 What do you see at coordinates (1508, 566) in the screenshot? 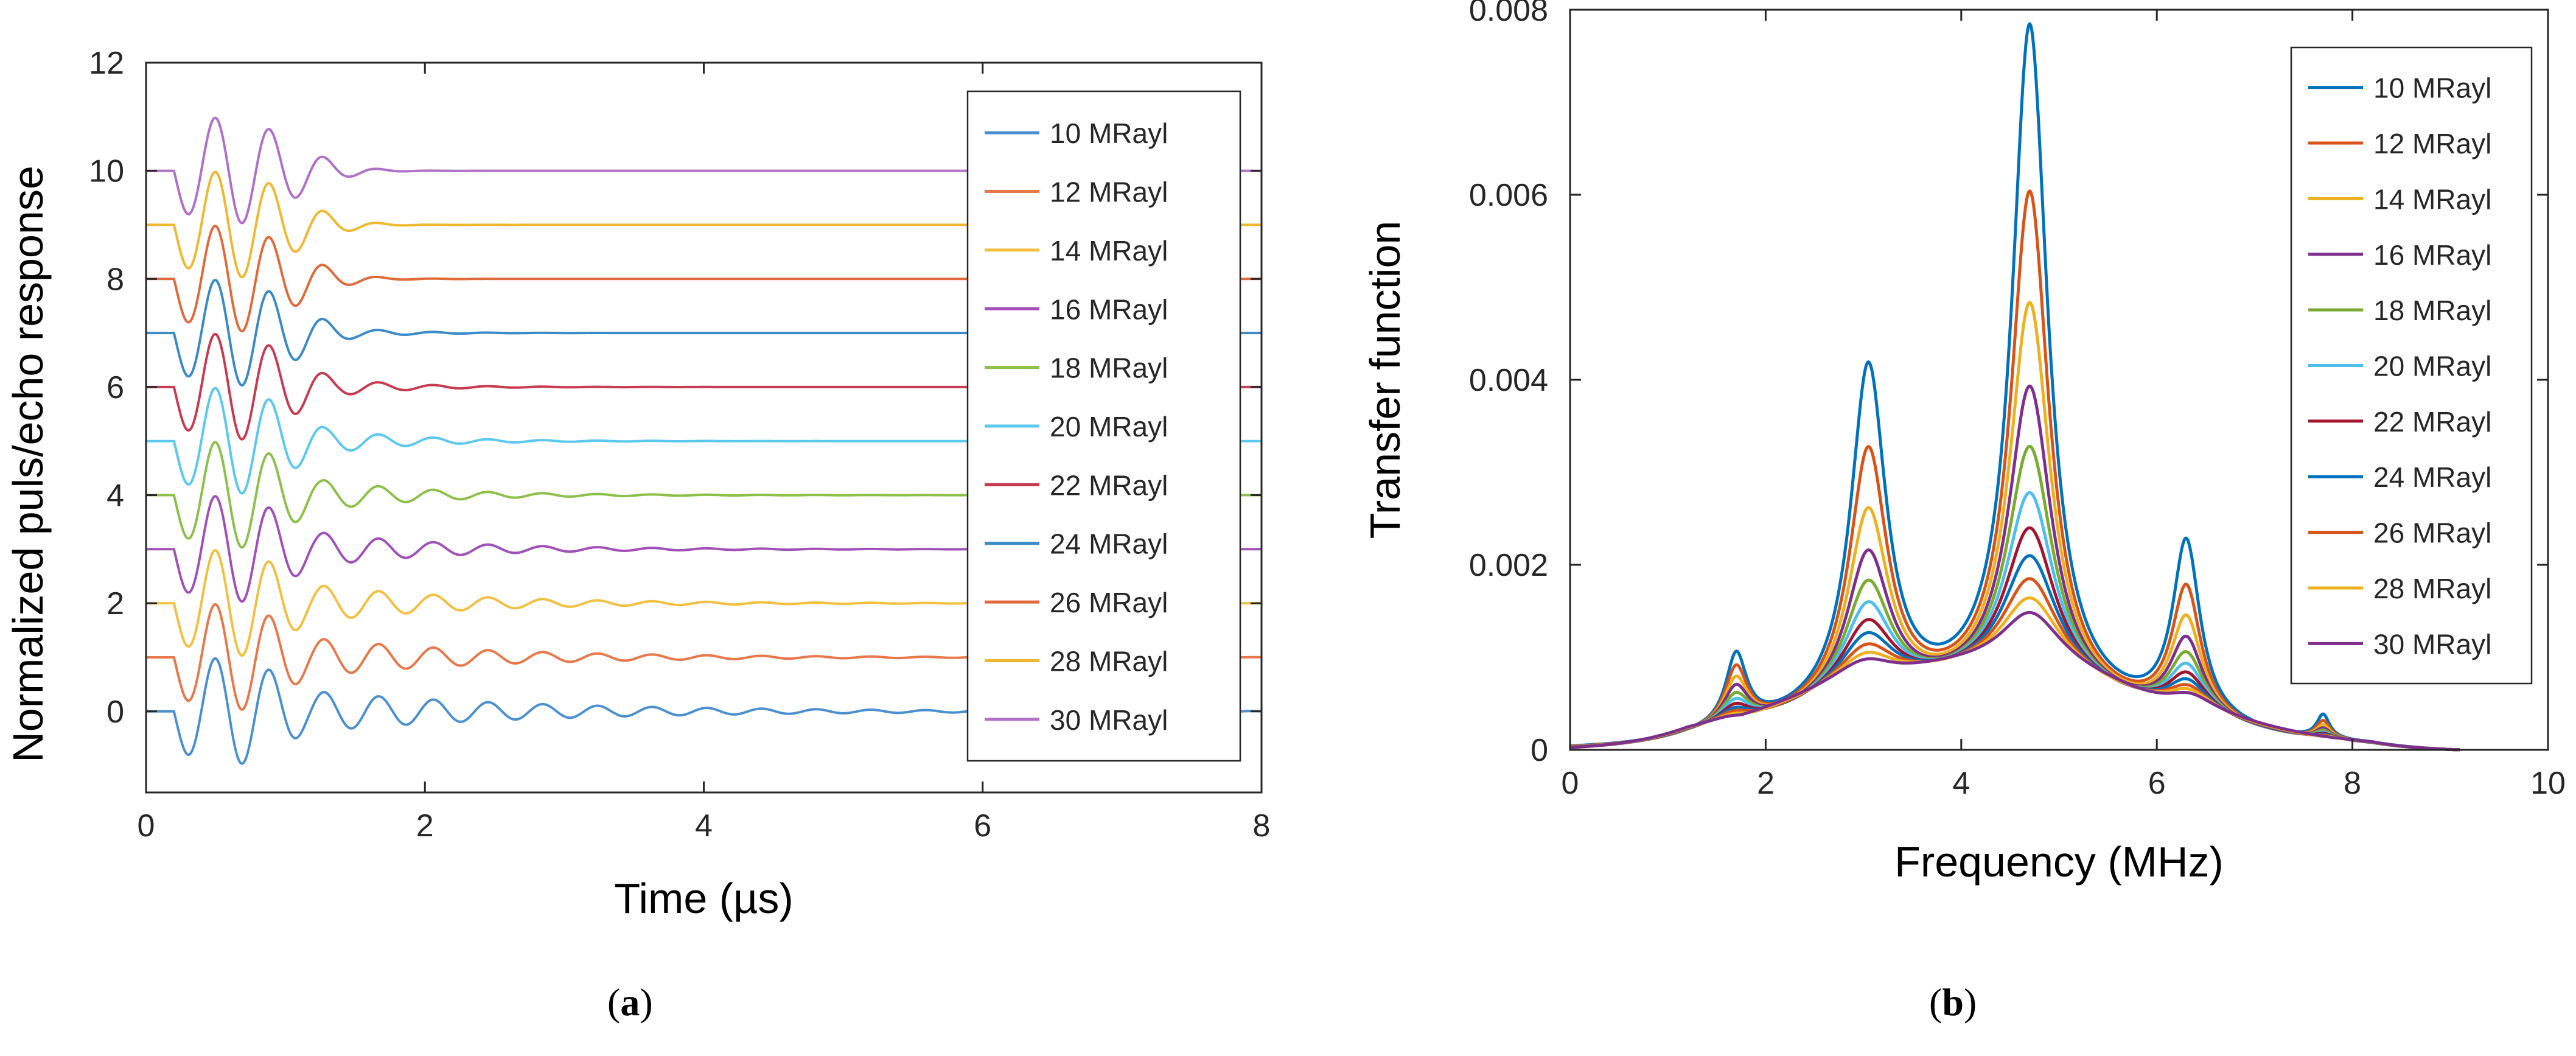
I see `chart-b-y-tick-label: 0.002` at bounding box center [1508, 566].